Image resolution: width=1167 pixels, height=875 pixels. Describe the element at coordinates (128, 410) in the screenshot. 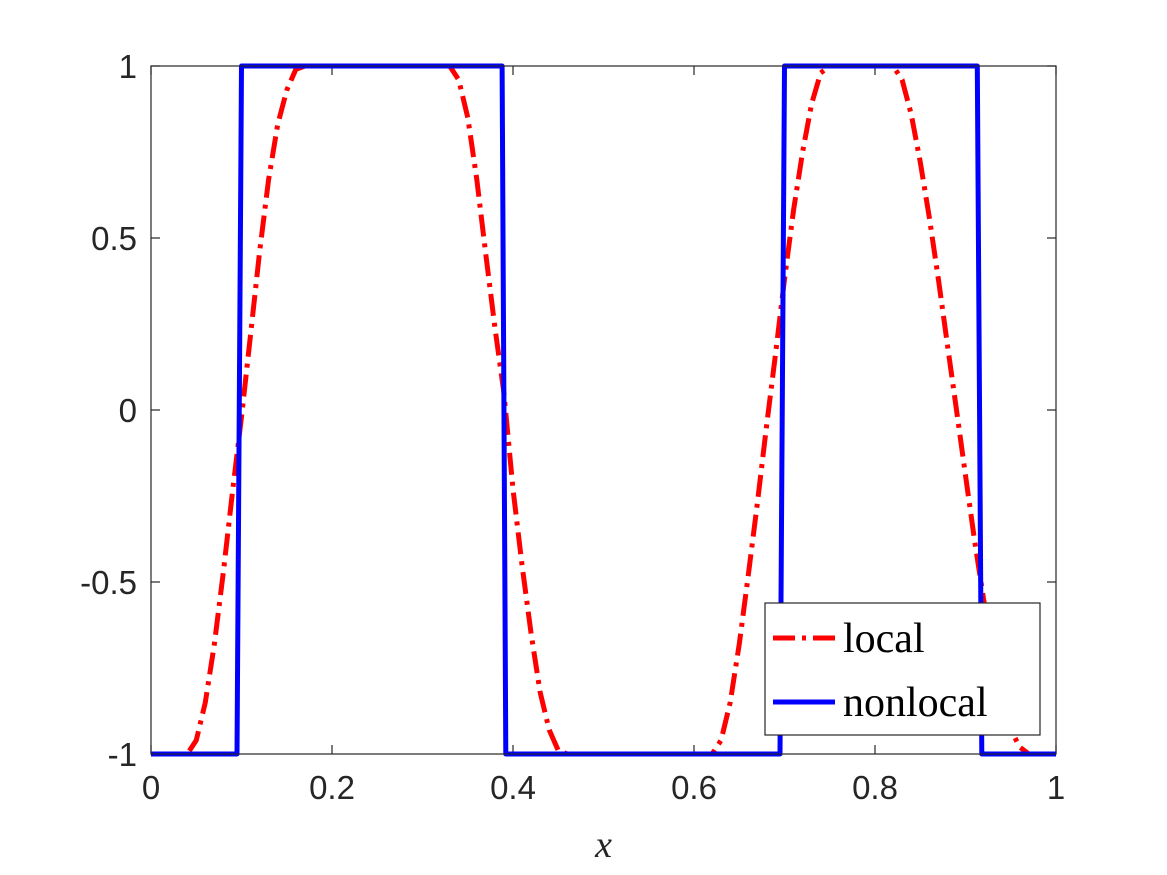

I see `y-tick-label: 0` at that location.